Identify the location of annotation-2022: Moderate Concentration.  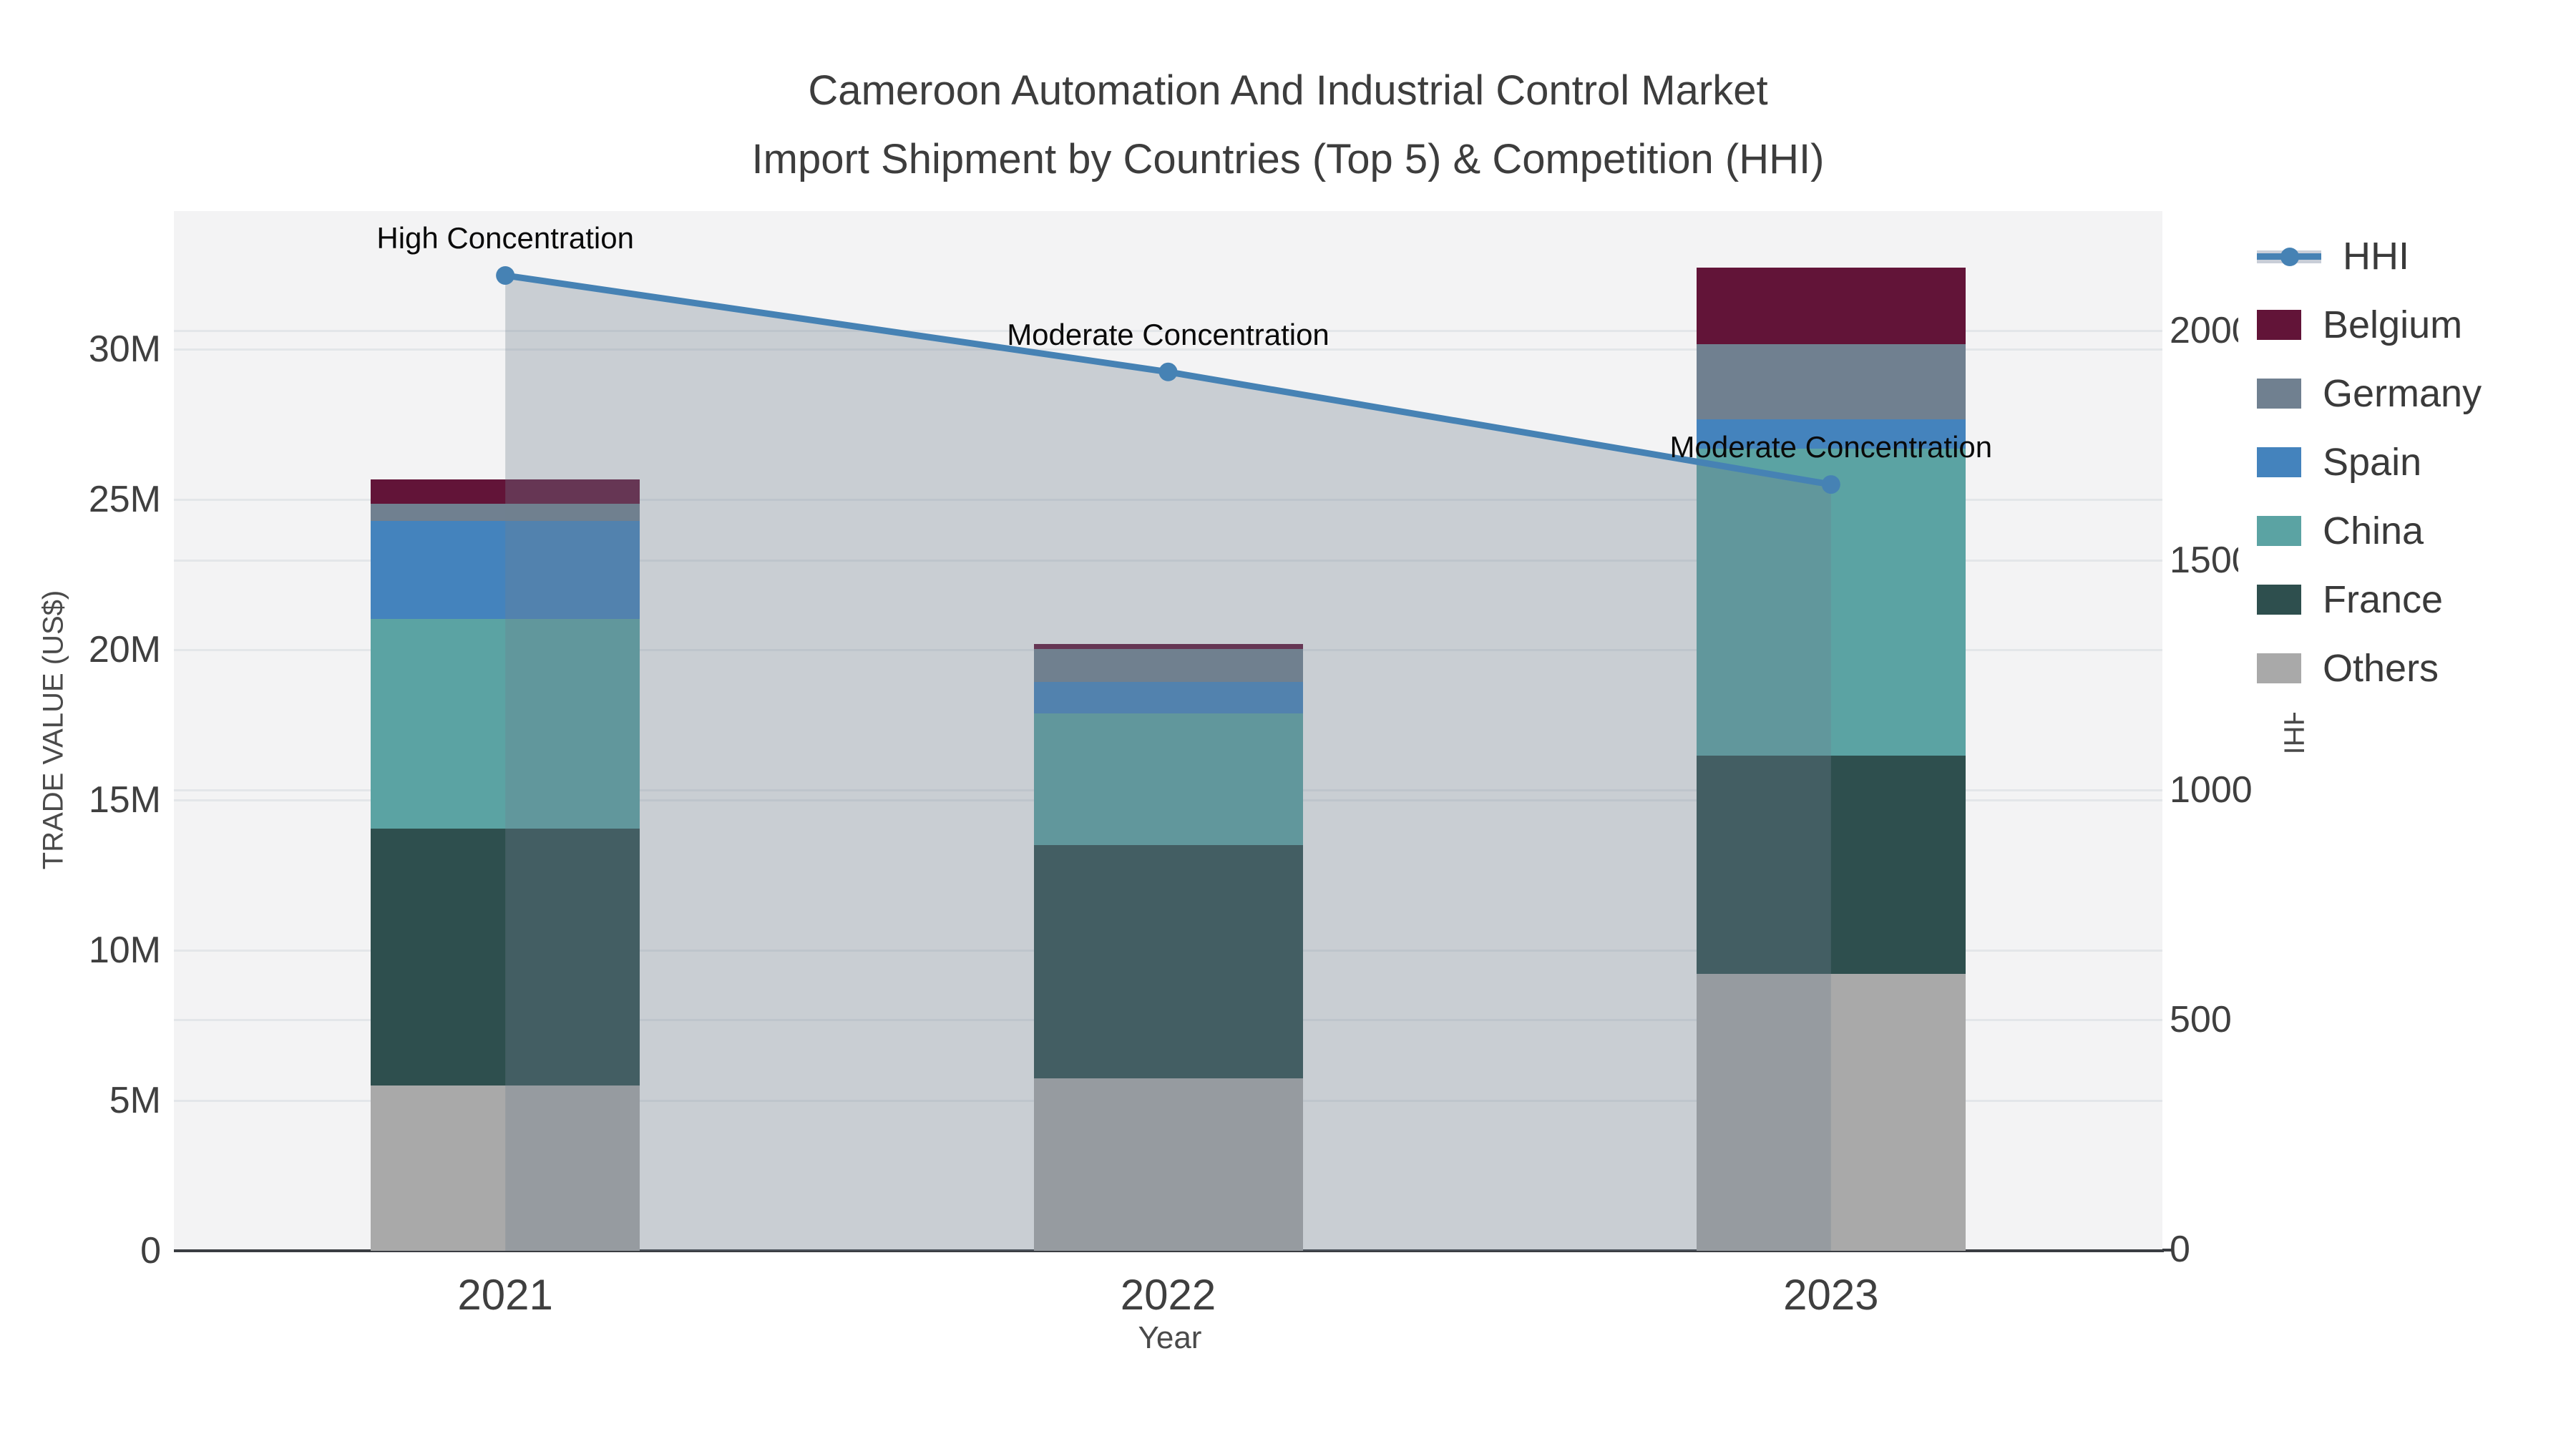
(1168, 334).